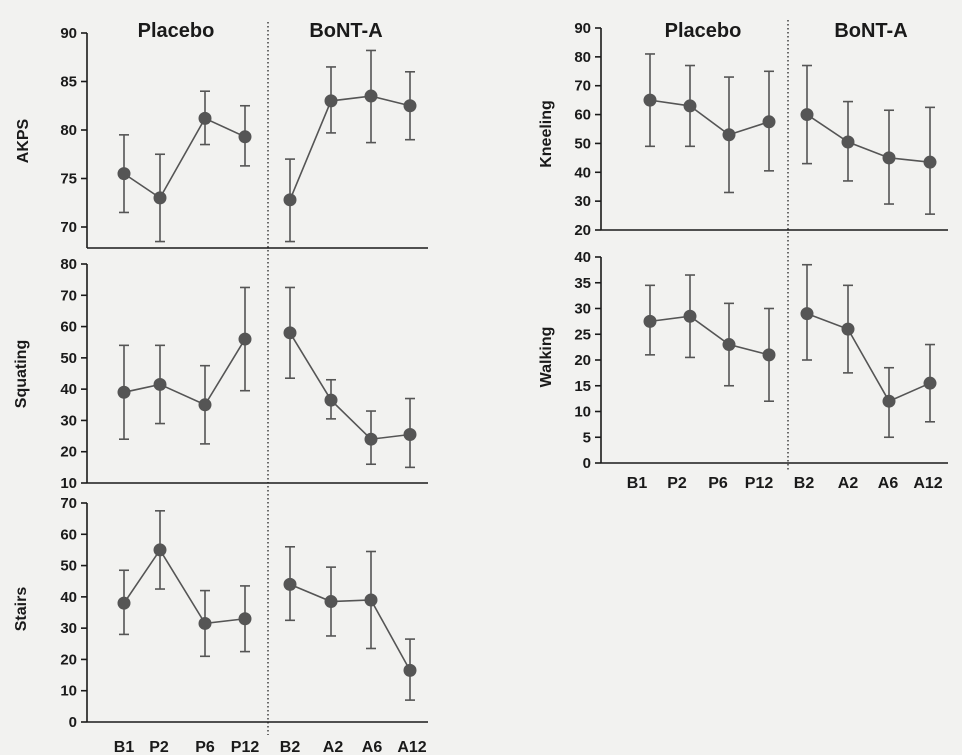  Describe the element at coordinates (23, 140) in the screenshot. I see `y-axis-label: AKPS` at that location.